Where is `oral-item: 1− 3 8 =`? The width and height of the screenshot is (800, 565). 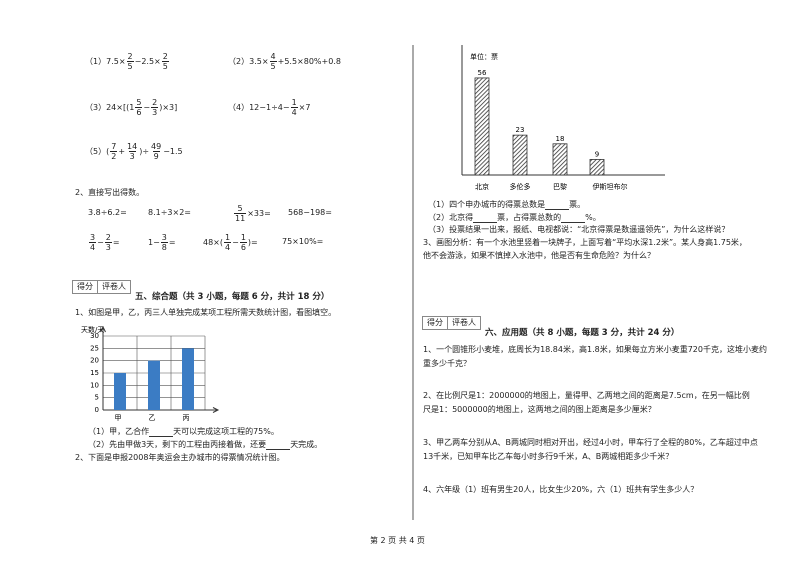 oral-item: 1− 3 8 = is located at coordinates (162, 242).